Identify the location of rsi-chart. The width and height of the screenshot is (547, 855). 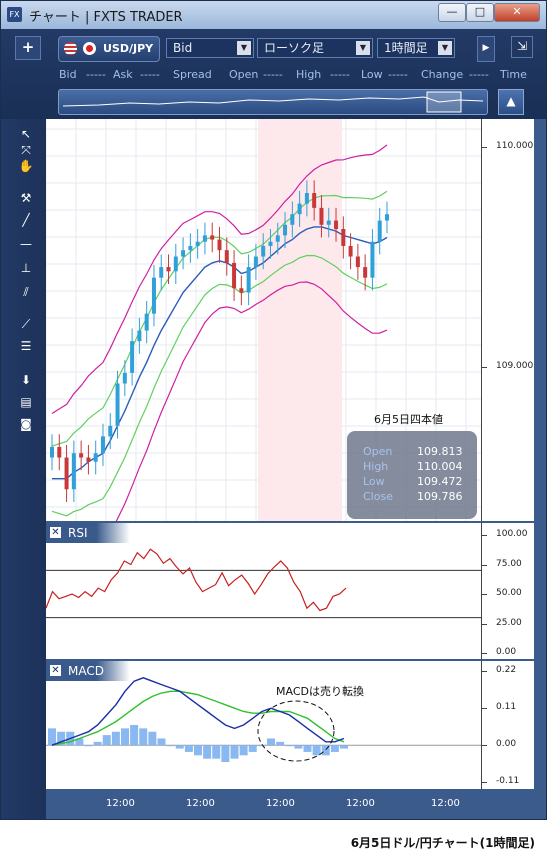
(263, 591).